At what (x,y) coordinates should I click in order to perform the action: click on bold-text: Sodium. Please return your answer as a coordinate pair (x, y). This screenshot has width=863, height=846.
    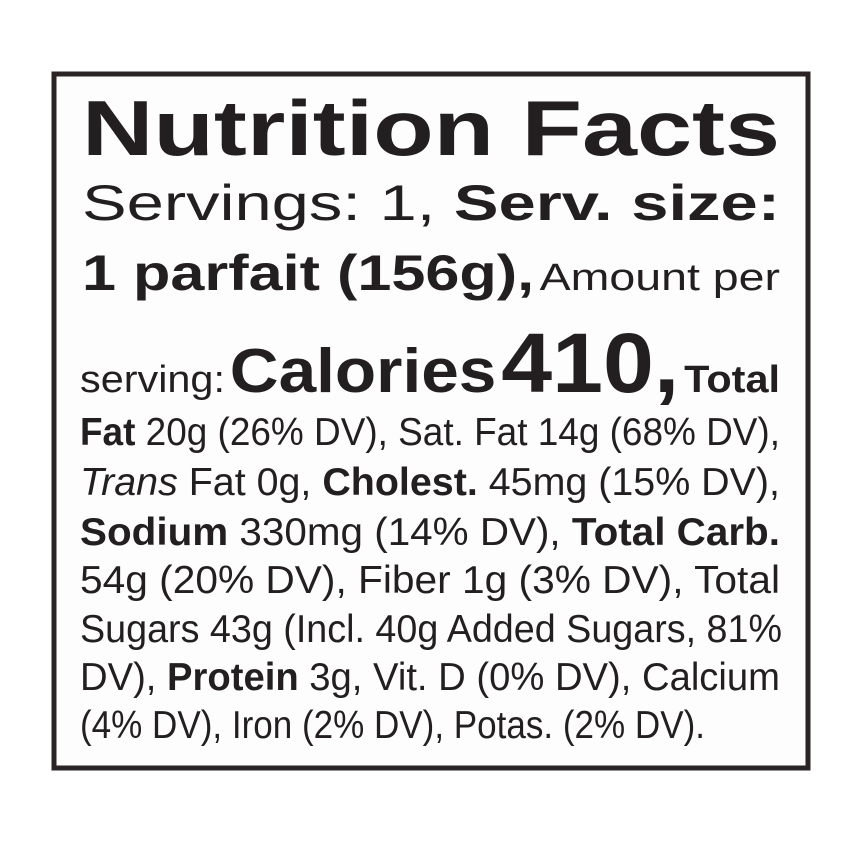
    Looking at the image, I should click on (154, 532).